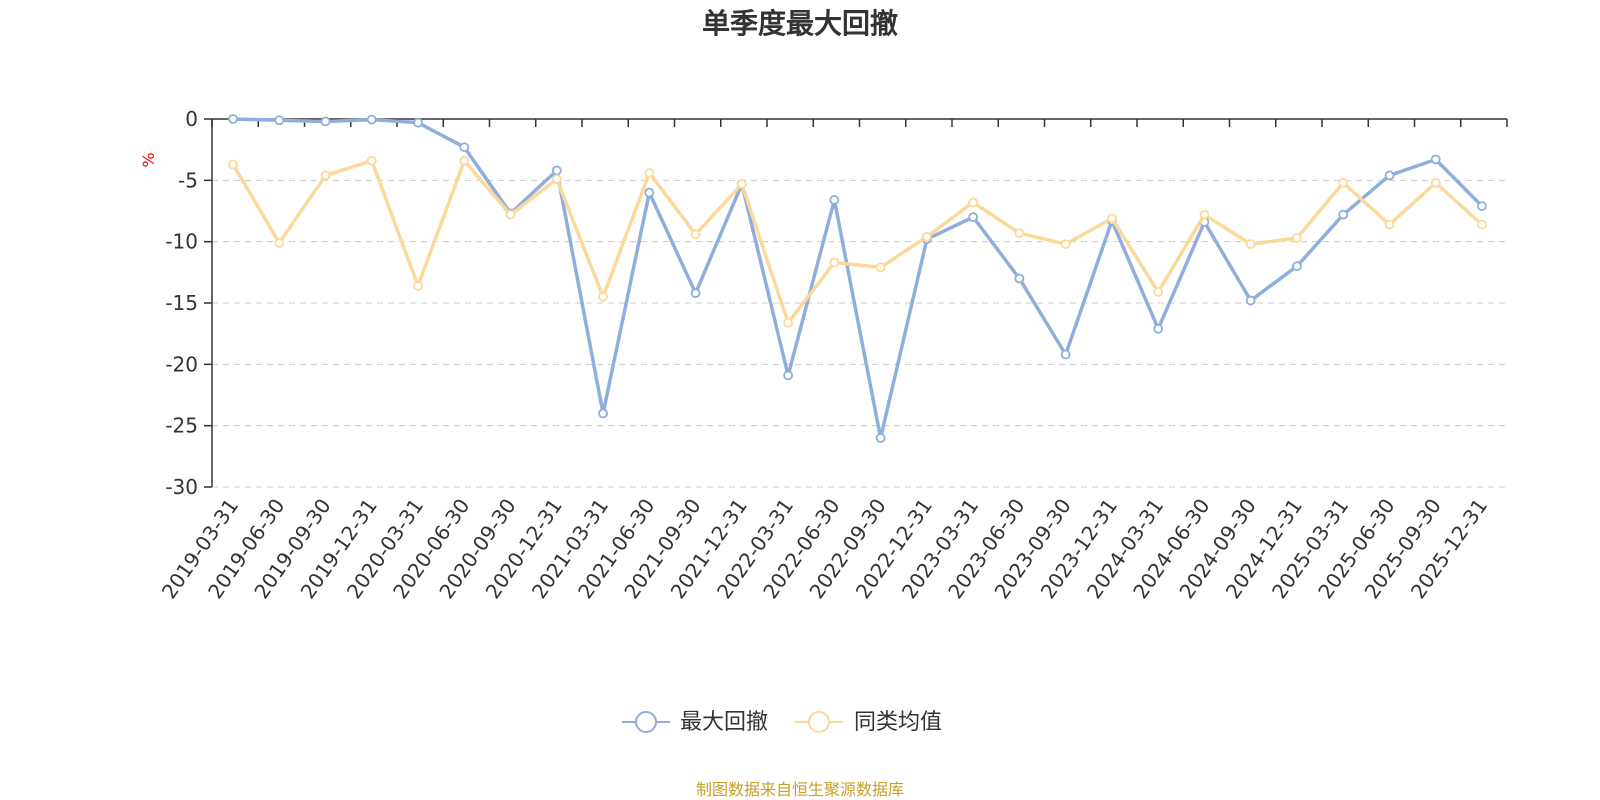 The width and height of the screenshot is (1600, 800). Describe the element at coordinates (181, 487) in the screenshot. I see `y-tick-label: -30` at that location.